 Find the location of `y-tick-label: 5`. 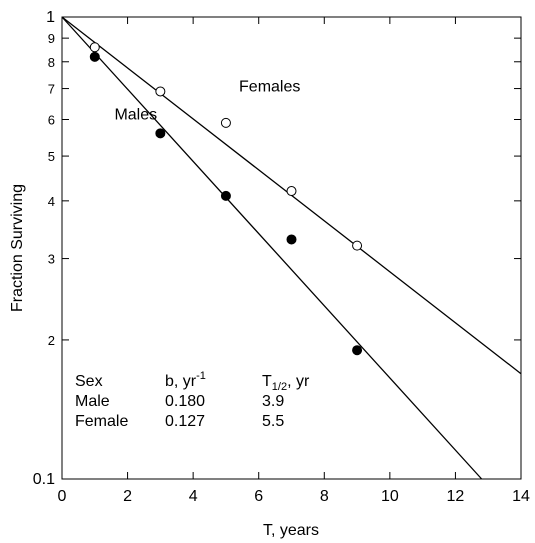

y-tick-label: 5 is located at coordinates (51, 156).